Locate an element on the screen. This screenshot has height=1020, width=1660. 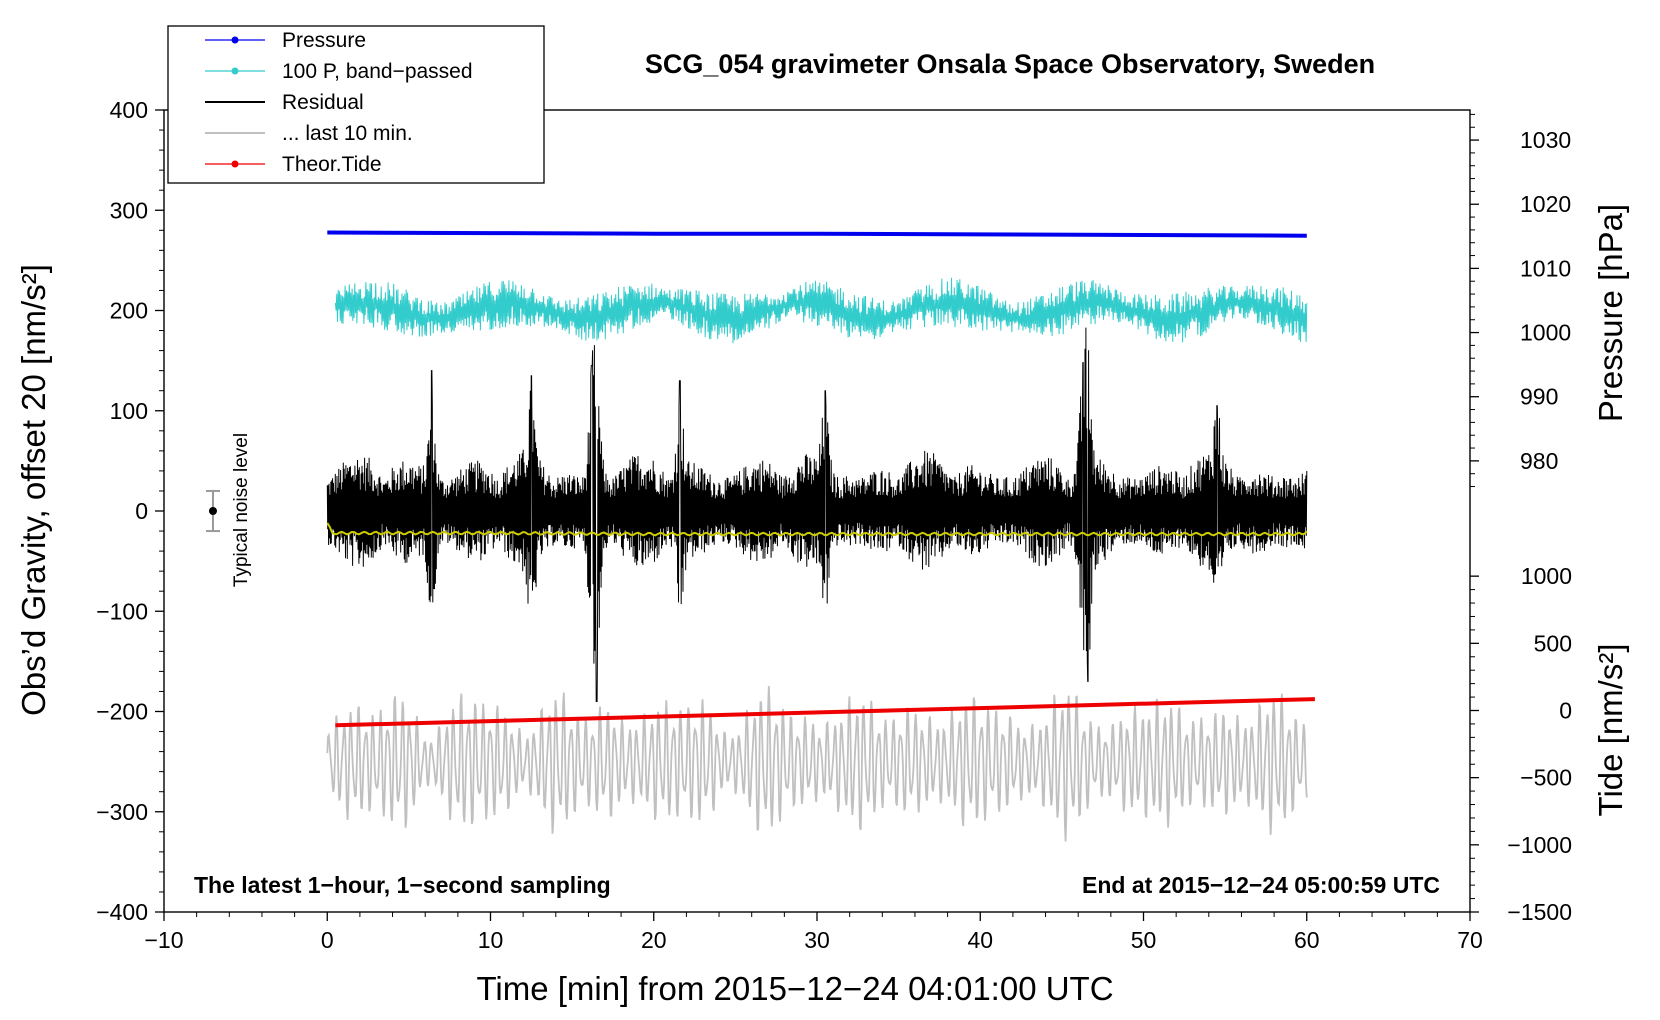
y-axis-label: Obs’d Gravity, offset 20 [nm/s²] is located at coordinates (33, 490).